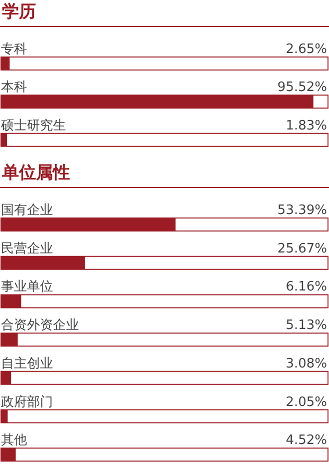  Describe the element at coordinates (306, 286) in the screenshot. I see `data-label: 6.16%` at that location.